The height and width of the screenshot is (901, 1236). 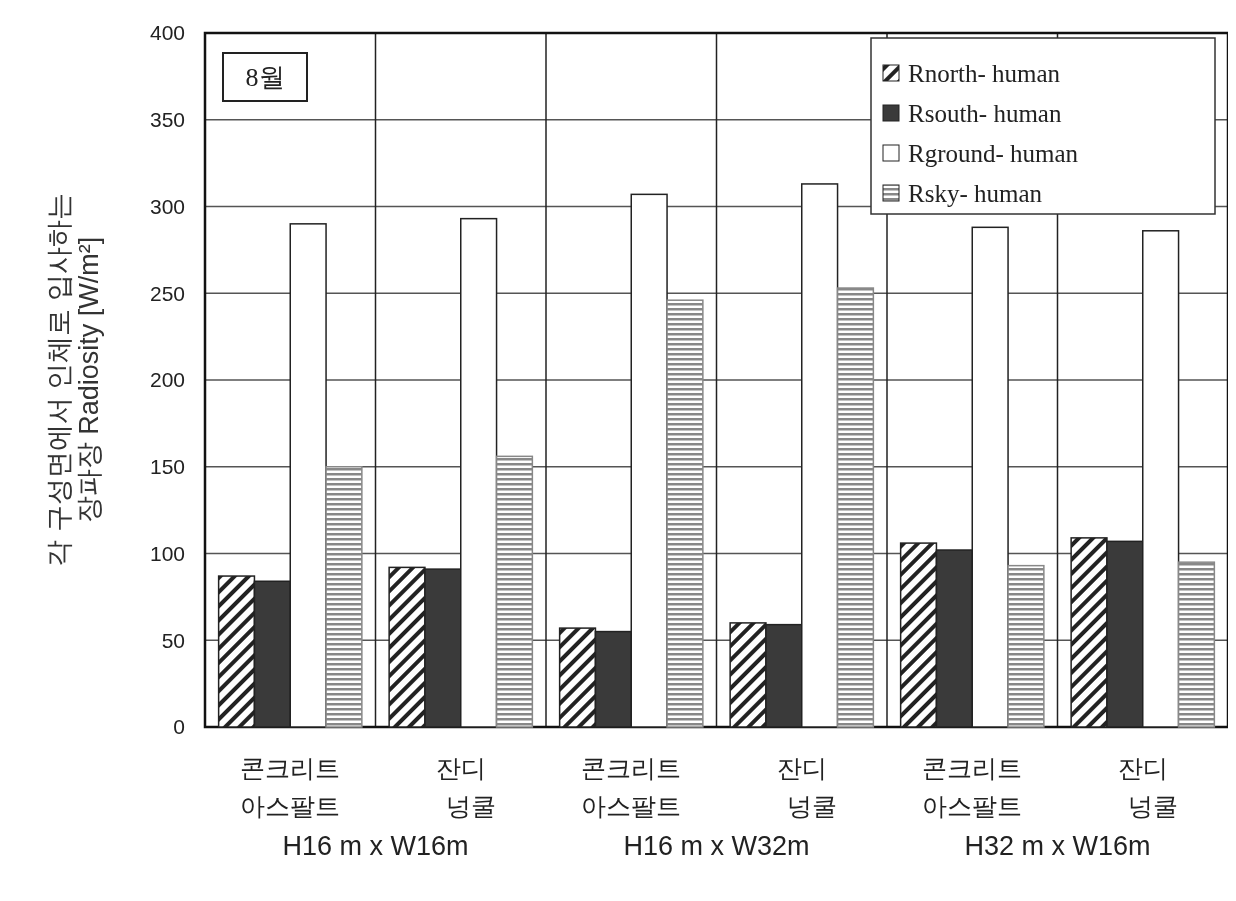 What do you see at coordinates (375, 846) in the screenshot?
I see `text: H16 m x W16m` at bounding box center [375, 846].